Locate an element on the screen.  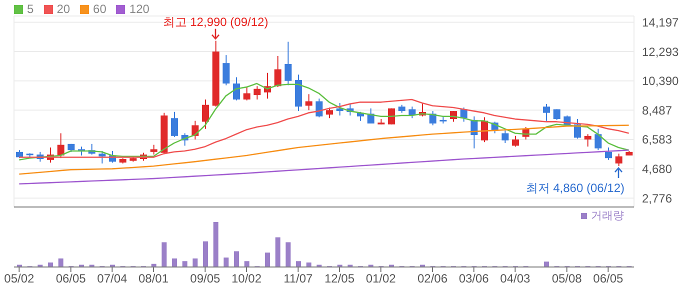
legend-label: 60 is located at coordinates (99, 9).